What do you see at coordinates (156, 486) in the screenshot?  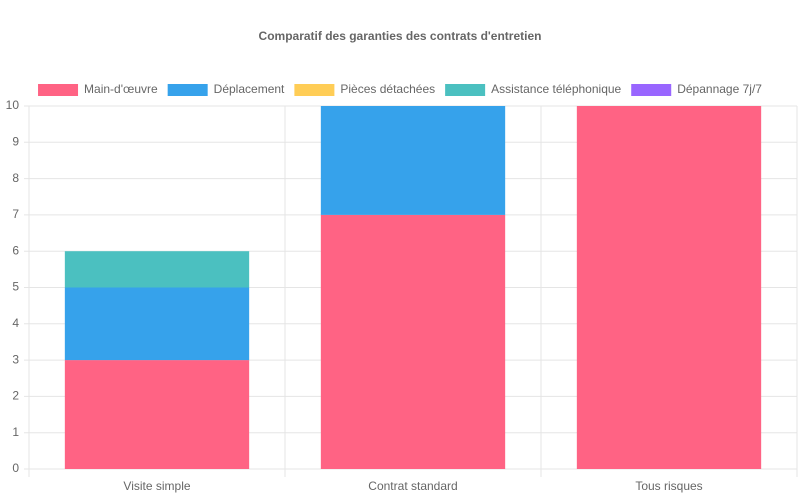 I see `x-tick-label: Visite simple` at bounding box center [156, 486].